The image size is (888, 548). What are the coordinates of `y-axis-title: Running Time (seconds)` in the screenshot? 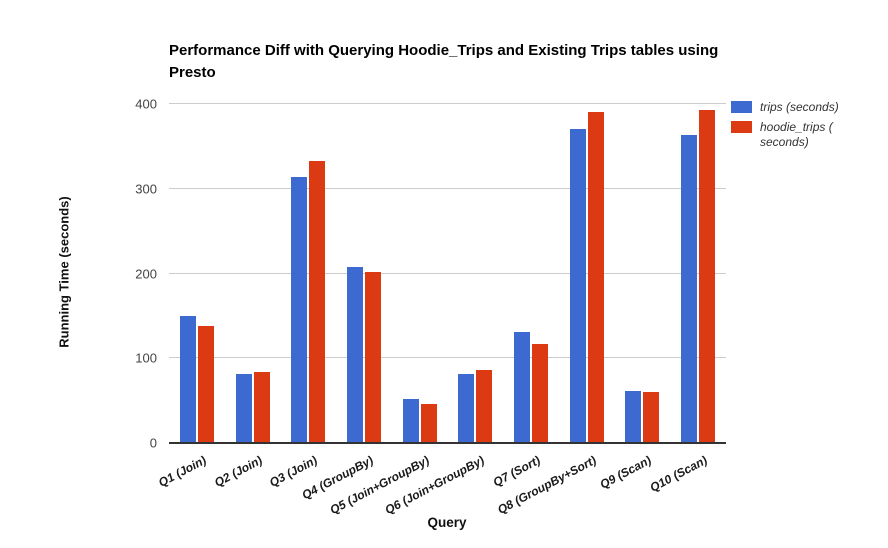 It's located at (64, 272).